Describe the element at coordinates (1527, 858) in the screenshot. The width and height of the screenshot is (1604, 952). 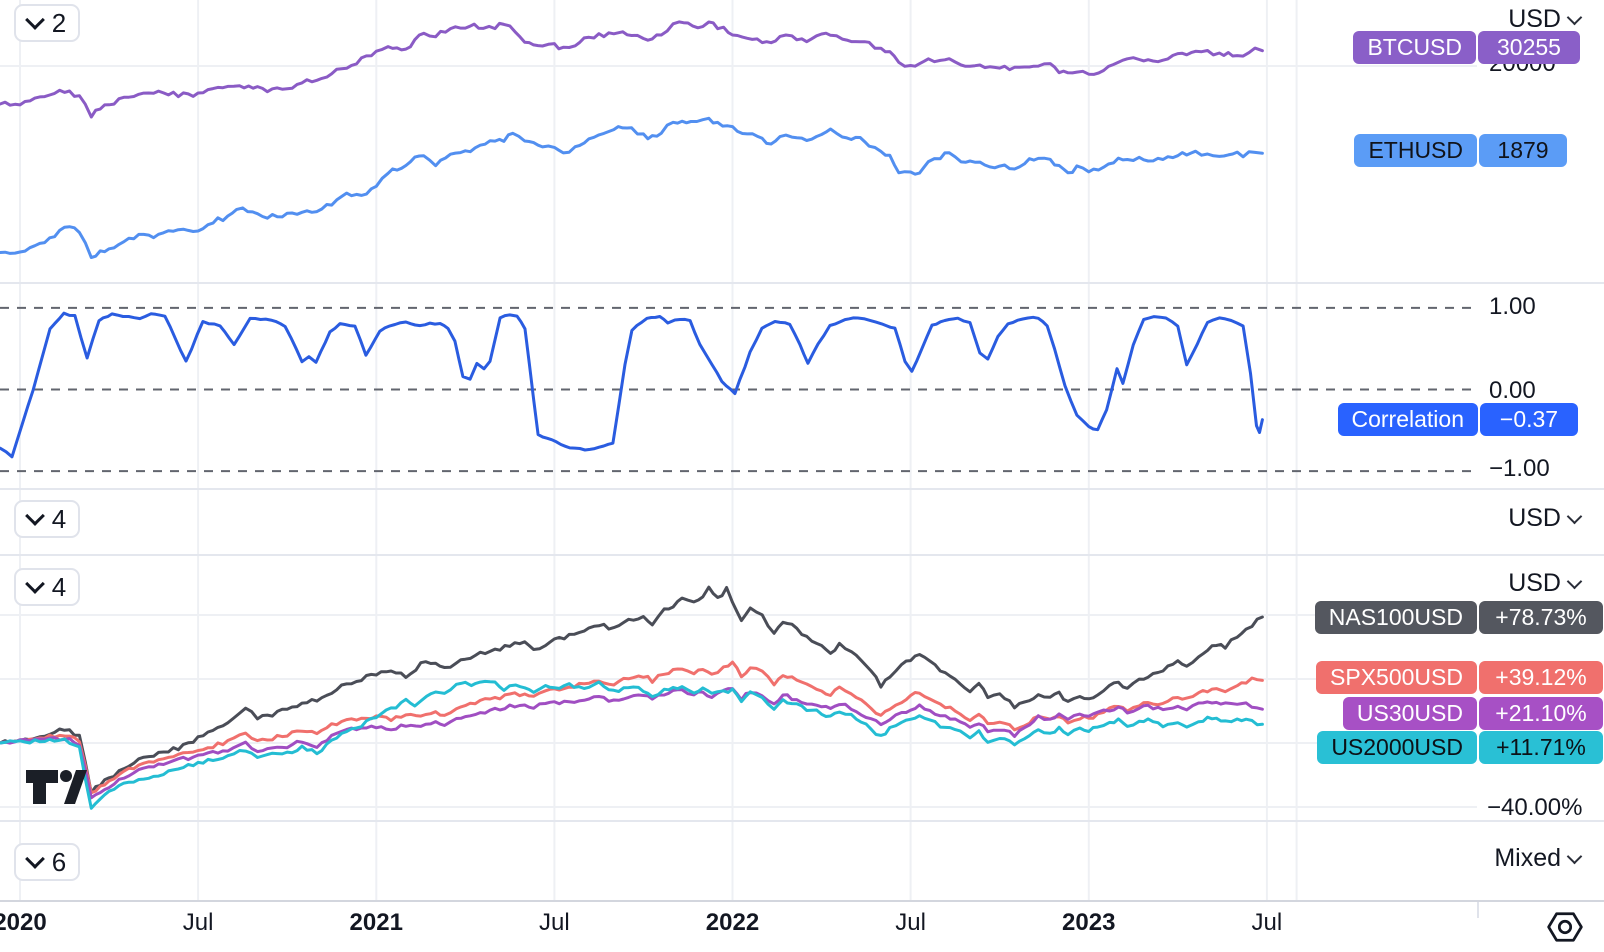
I see `currency-dropdown-label: Mixed` at that location.